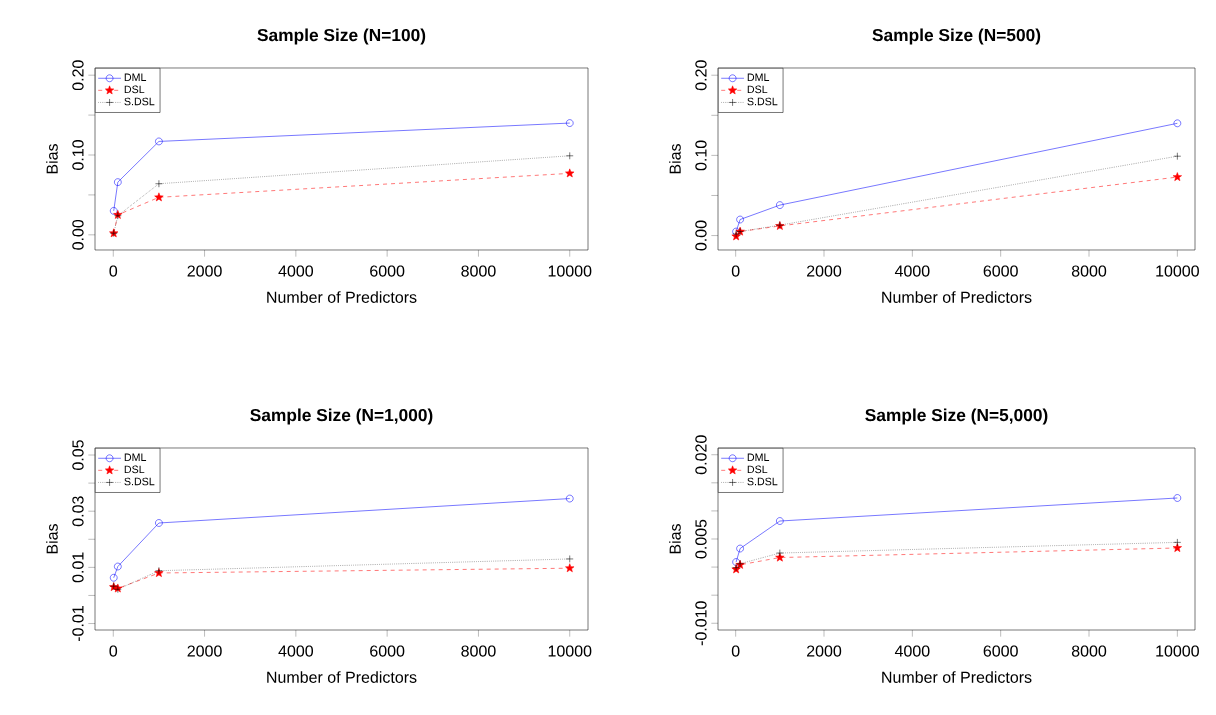 This screenshot has height=715, width=1216. I want to click on y-tick-label: 0.05, so click(78, 455).